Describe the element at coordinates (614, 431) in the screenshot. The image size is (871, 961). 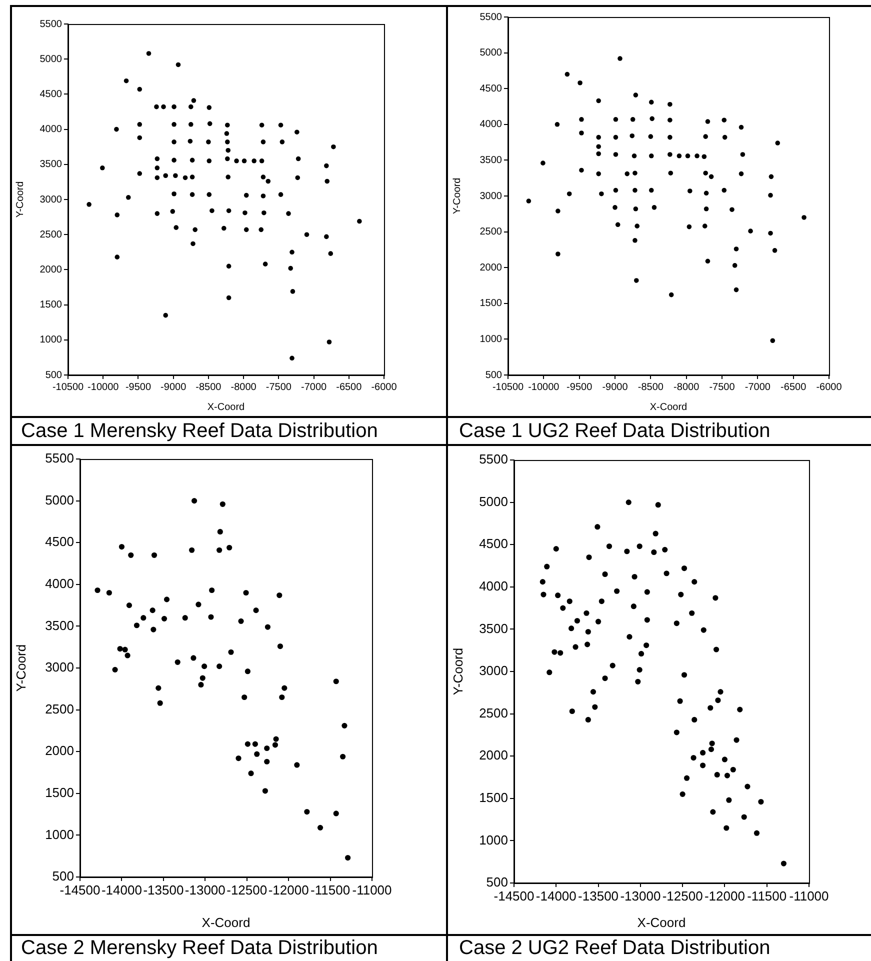
I see `text: Case 1 UG2 Reef Data Distribution` at that location.